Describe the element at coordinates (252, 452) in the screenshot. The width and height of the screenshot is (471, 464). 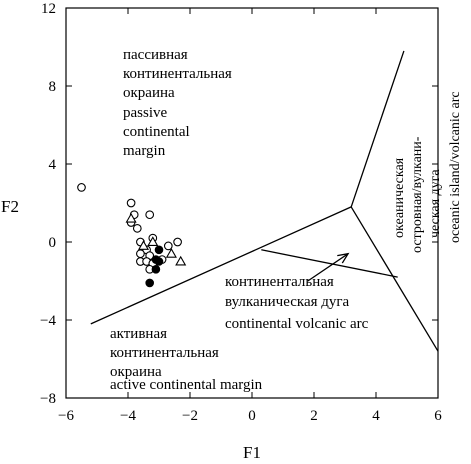
I see `x-axis-title: F1` at that location.